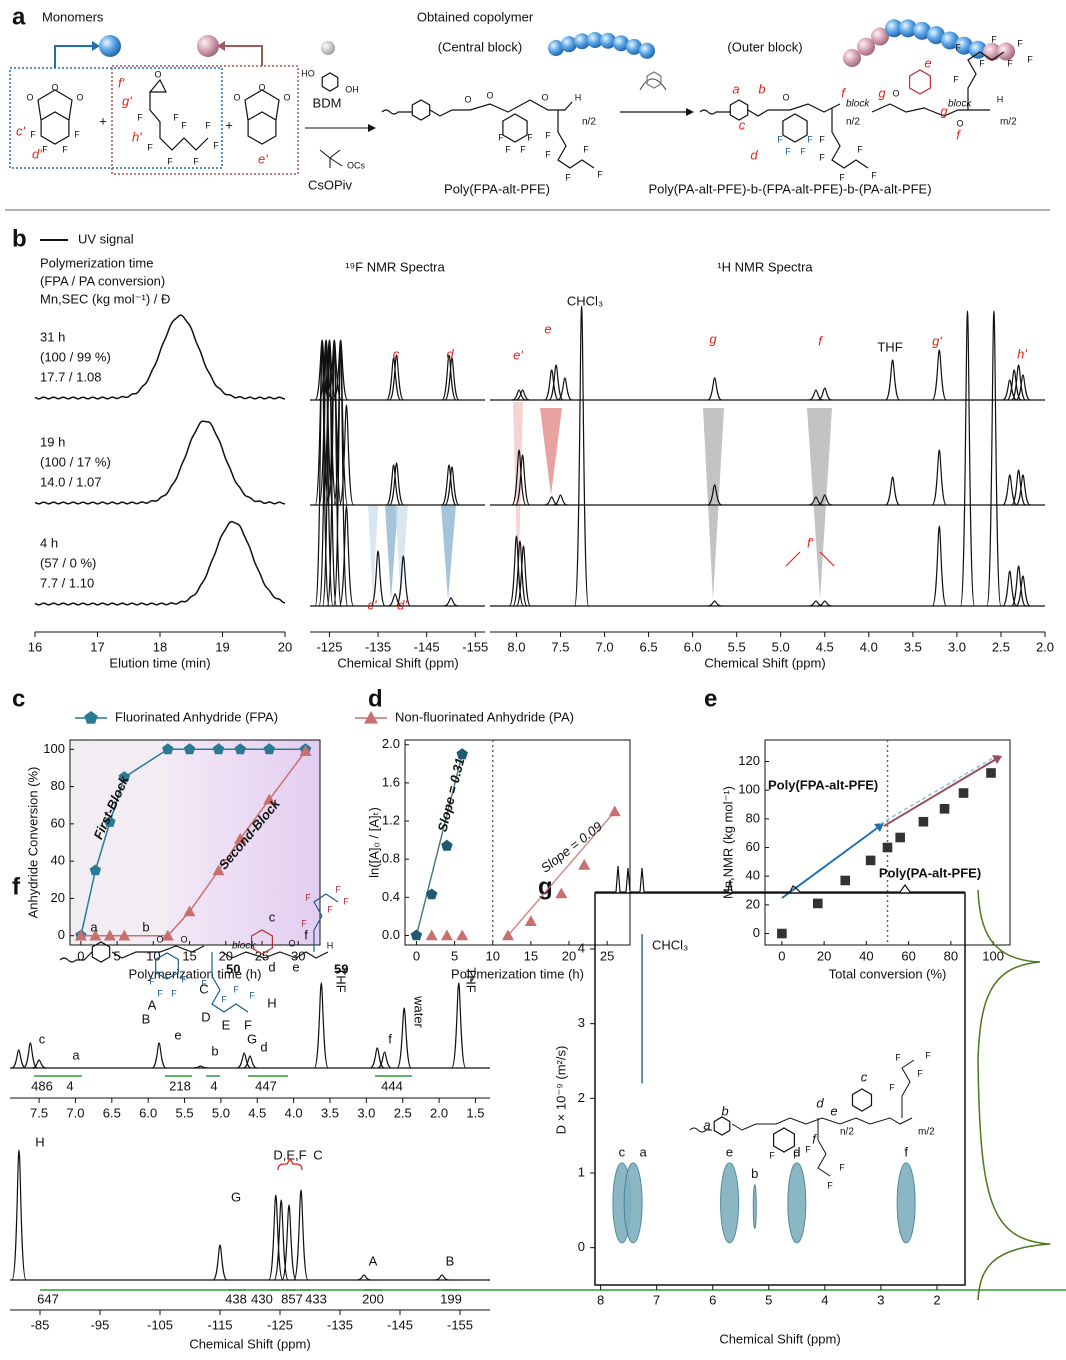  What do you see at coordinates (373, 552) in the screenshot?
I see `guide` at bounding box center [373, 552].